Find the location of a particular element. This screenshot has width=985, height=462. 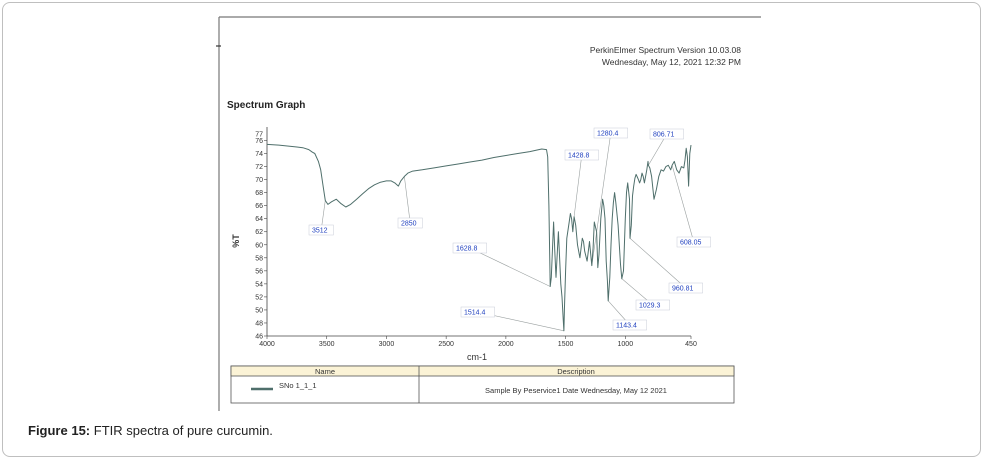

y-tick-label: 54 is located at coordinates (259, 284).